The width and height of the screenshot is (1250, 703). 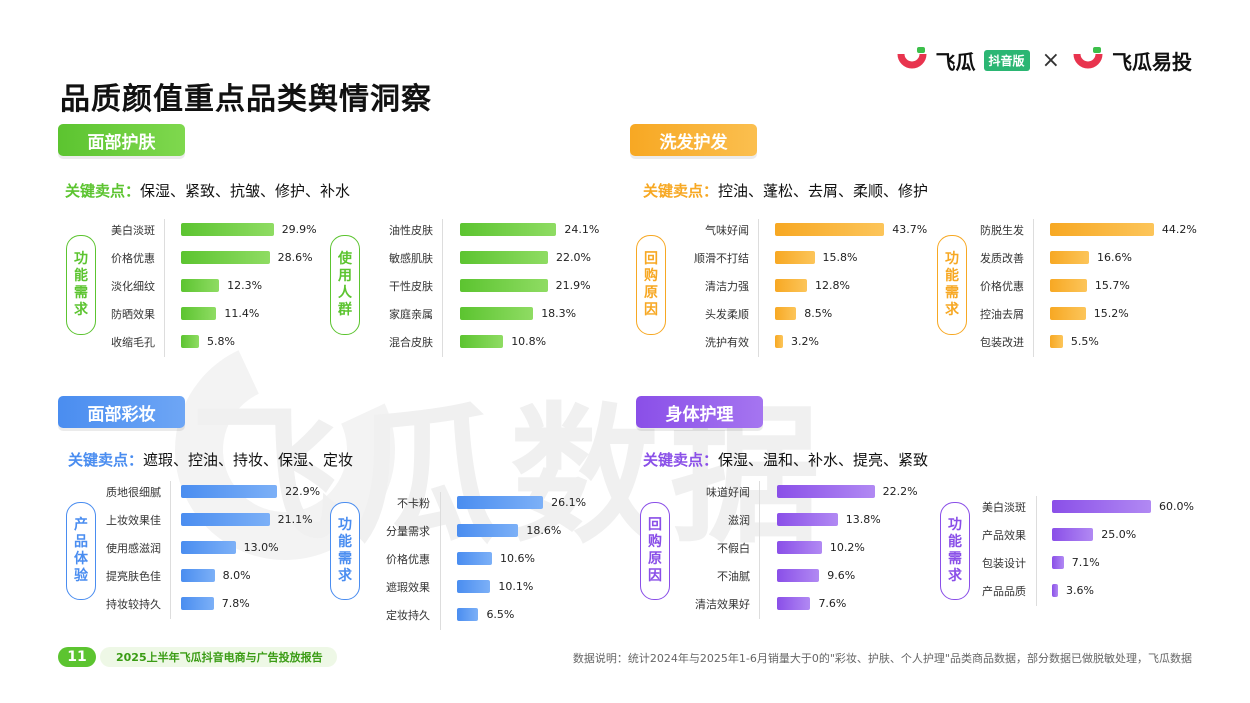 What do you see at coordinates (573, 257) in the screenshot?
I see `bar-value: 22.0%` at bounding box center [573, 257].